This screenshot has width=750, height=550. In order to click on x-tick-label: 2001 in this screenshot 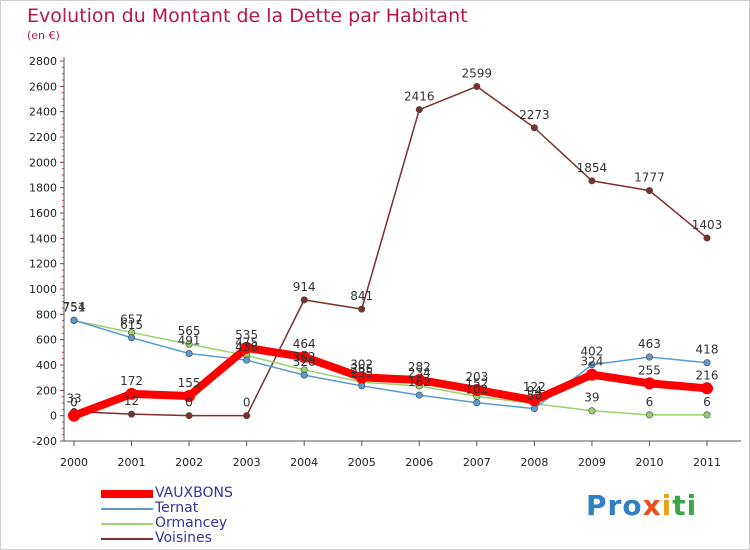, I will do `click(132, 462)`.